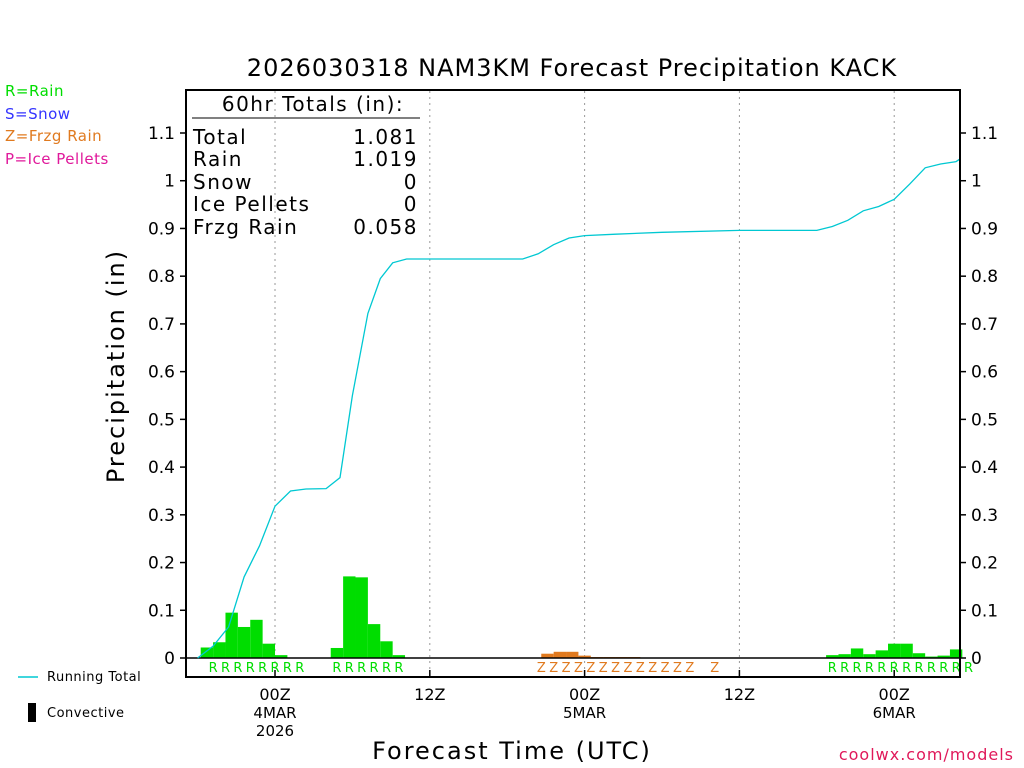 The image size is (1024, 768). I want to click on y-tick-label-right: 1.1, so click(984, 134).